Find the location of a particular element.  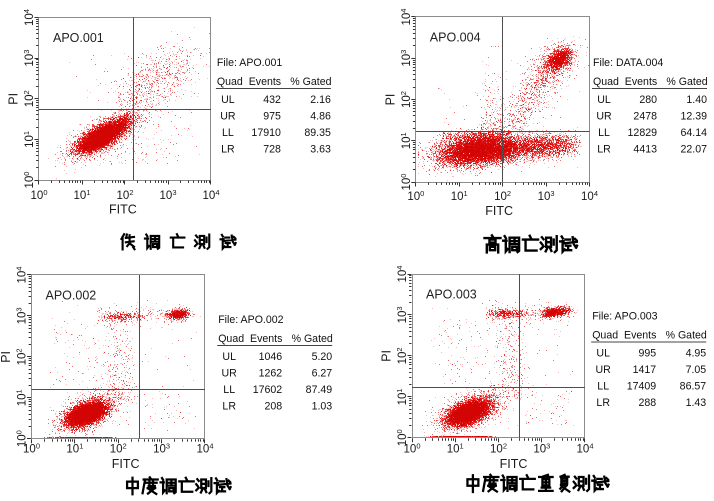

svg-text: 4413 is located at coordinates (645, 150).